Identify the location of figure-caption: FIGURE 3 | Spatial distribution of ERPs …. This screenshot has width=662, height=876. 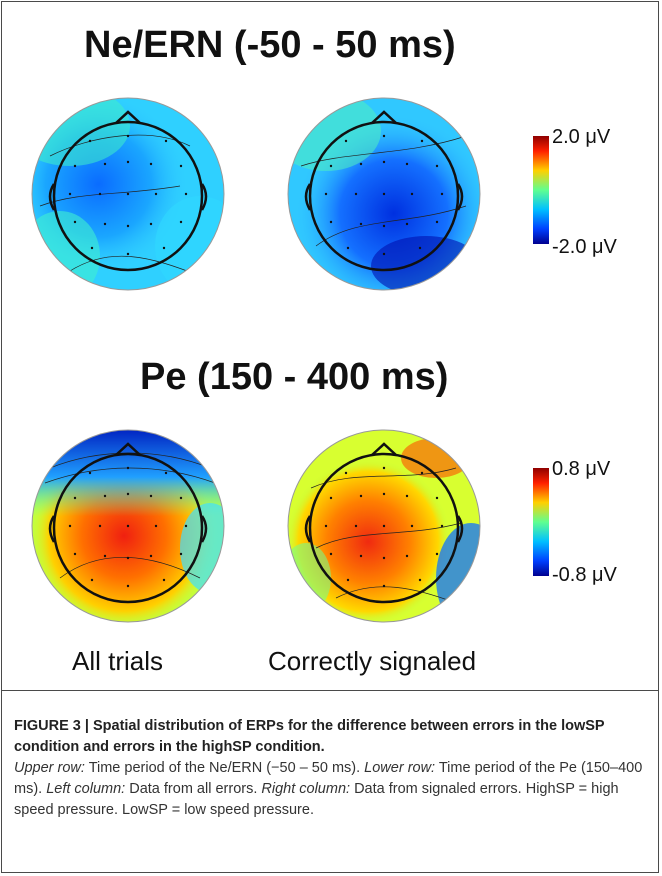
(332, 768).